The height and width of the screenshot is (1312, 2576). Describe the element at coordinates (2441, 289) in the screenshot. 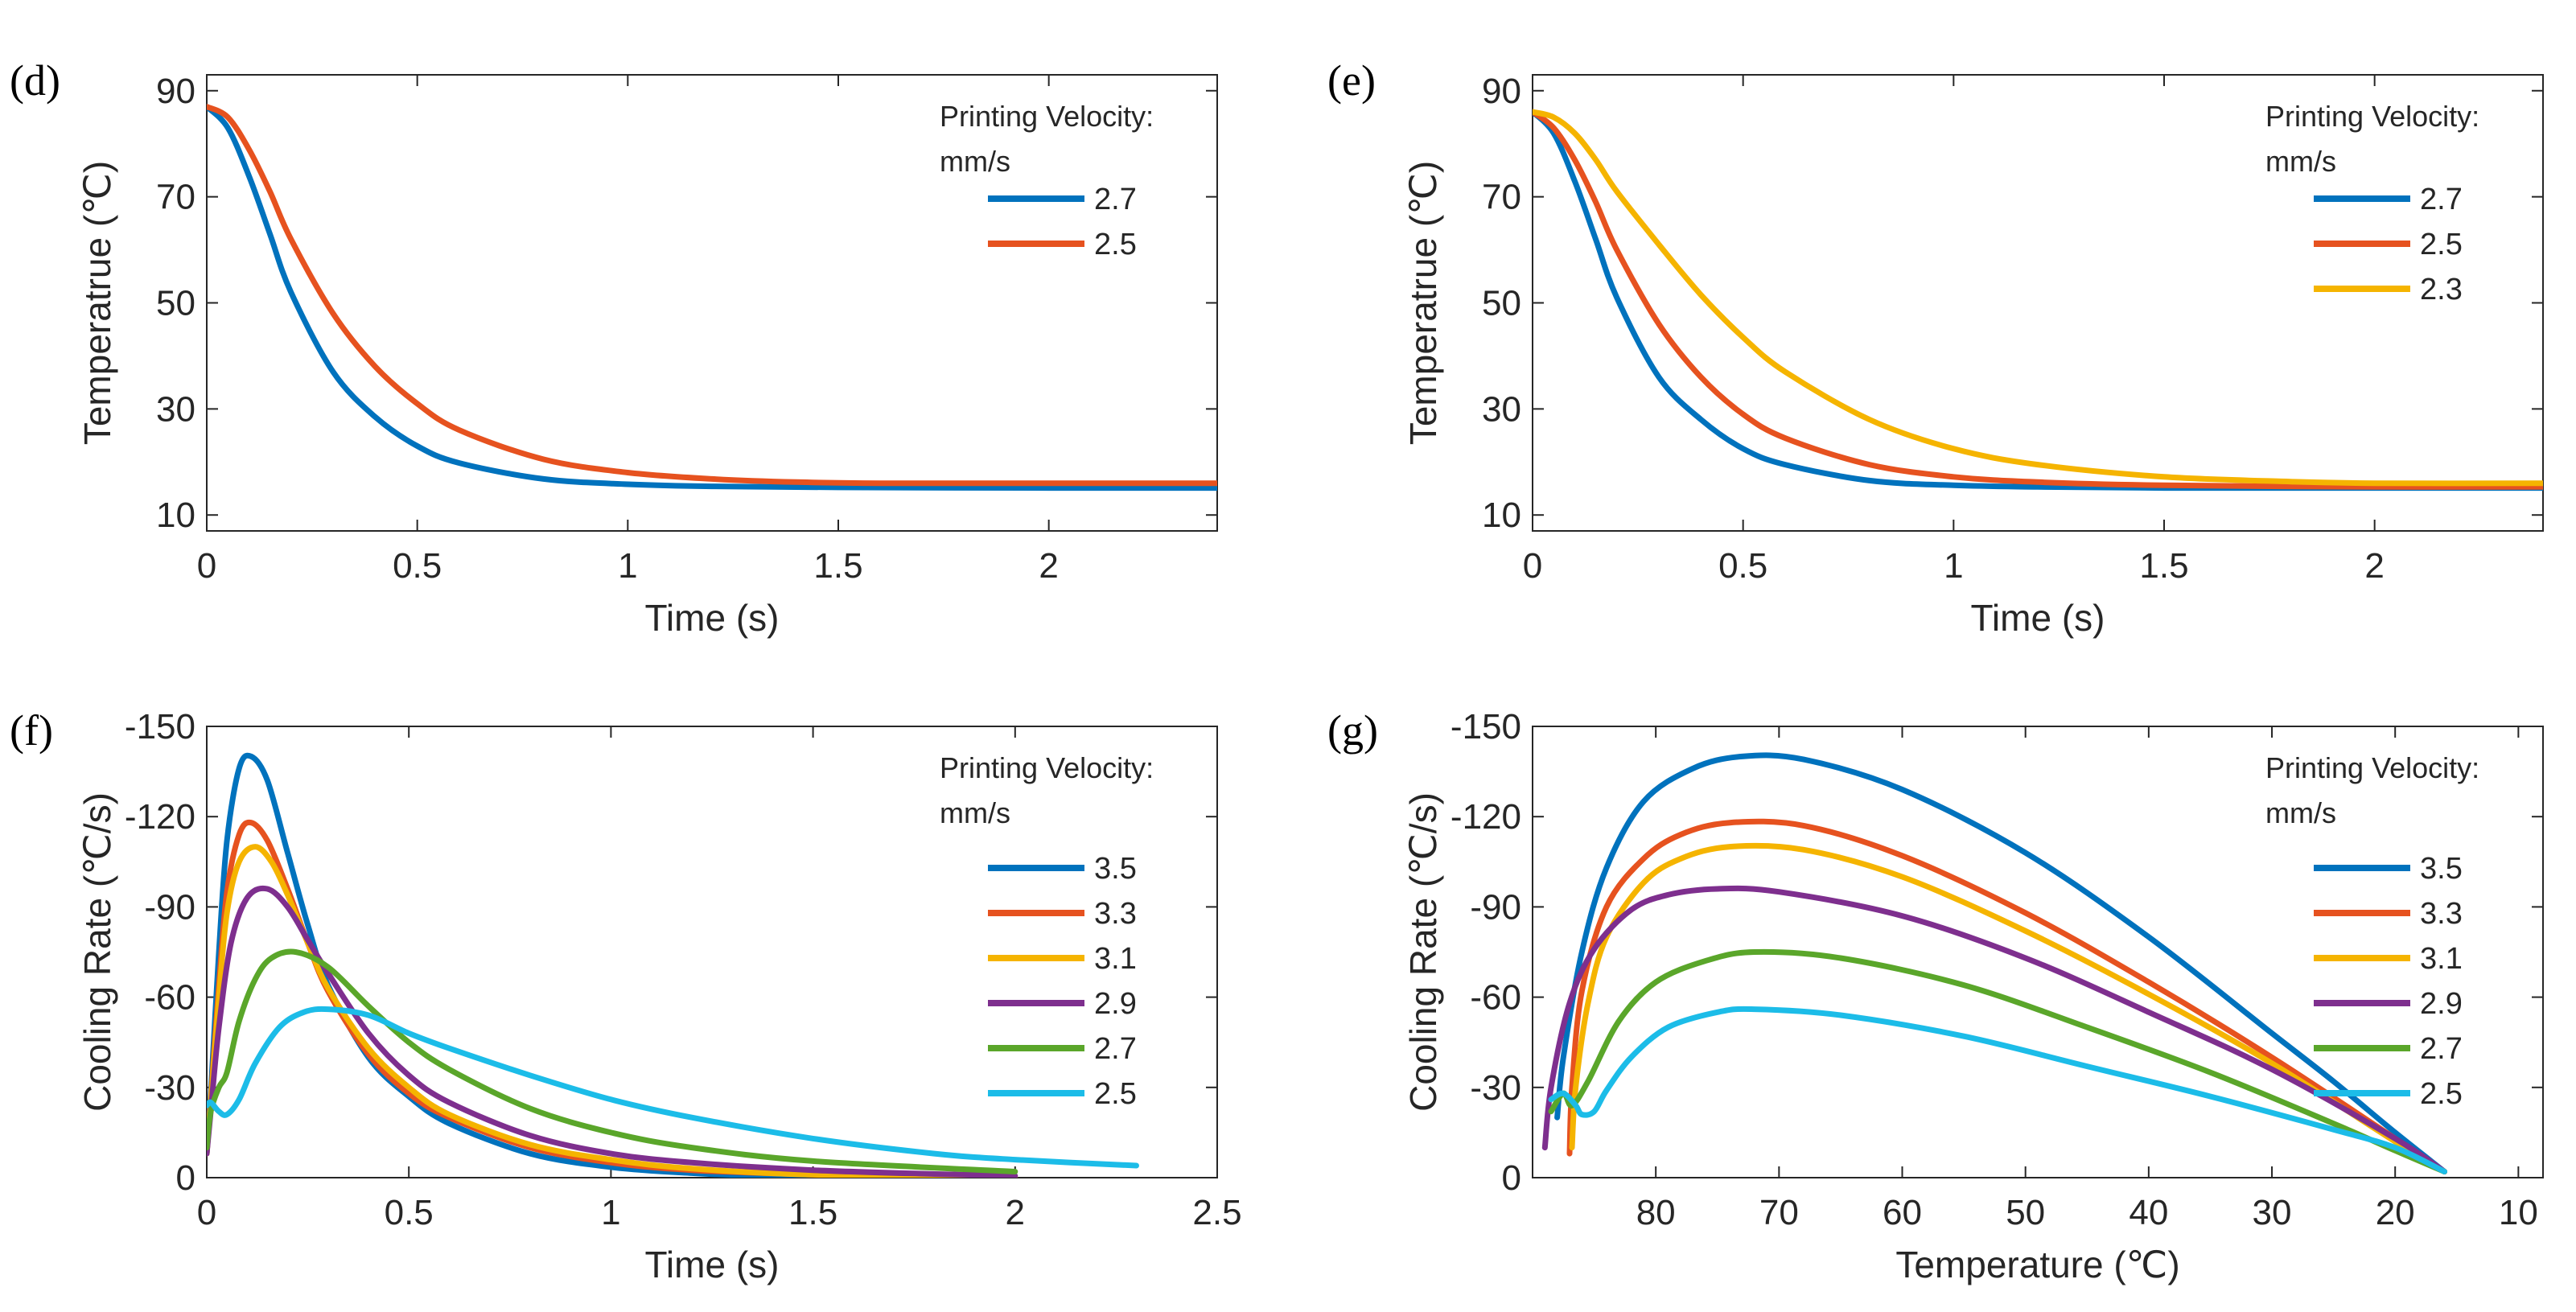

I see `legend-label: 2.3` at that location.